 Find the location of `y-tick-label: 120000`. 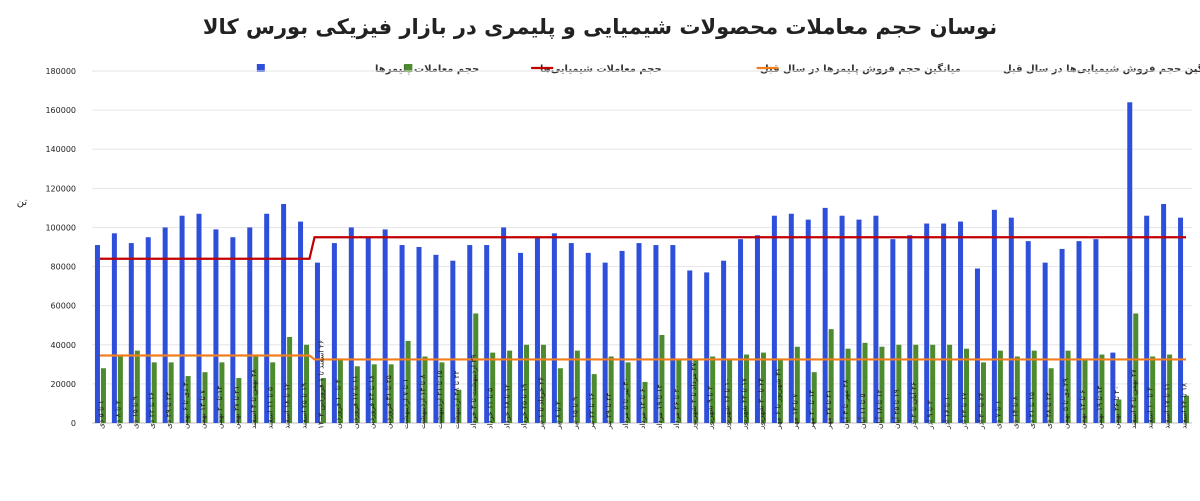

y-tick-label: 120000 is located at coordinates (60, 188).